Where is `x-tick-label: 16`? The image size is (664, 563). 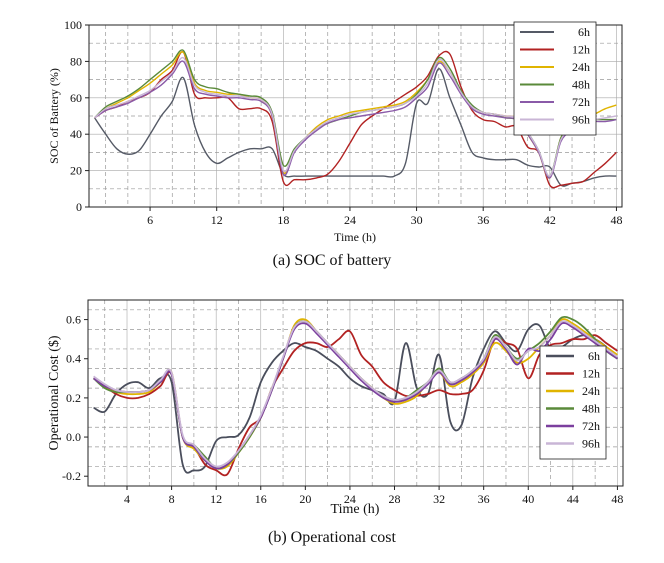
x-tick-label: 16 is located at coordinates (261, 499).